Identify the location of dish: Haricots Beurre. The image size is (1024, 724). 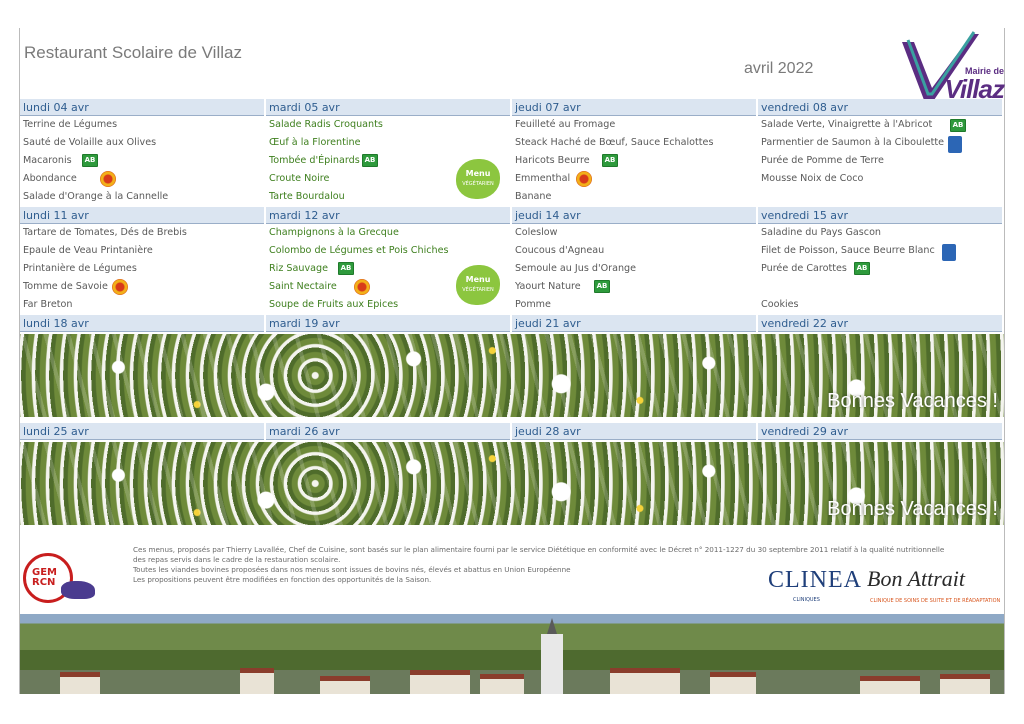
(552, 160).